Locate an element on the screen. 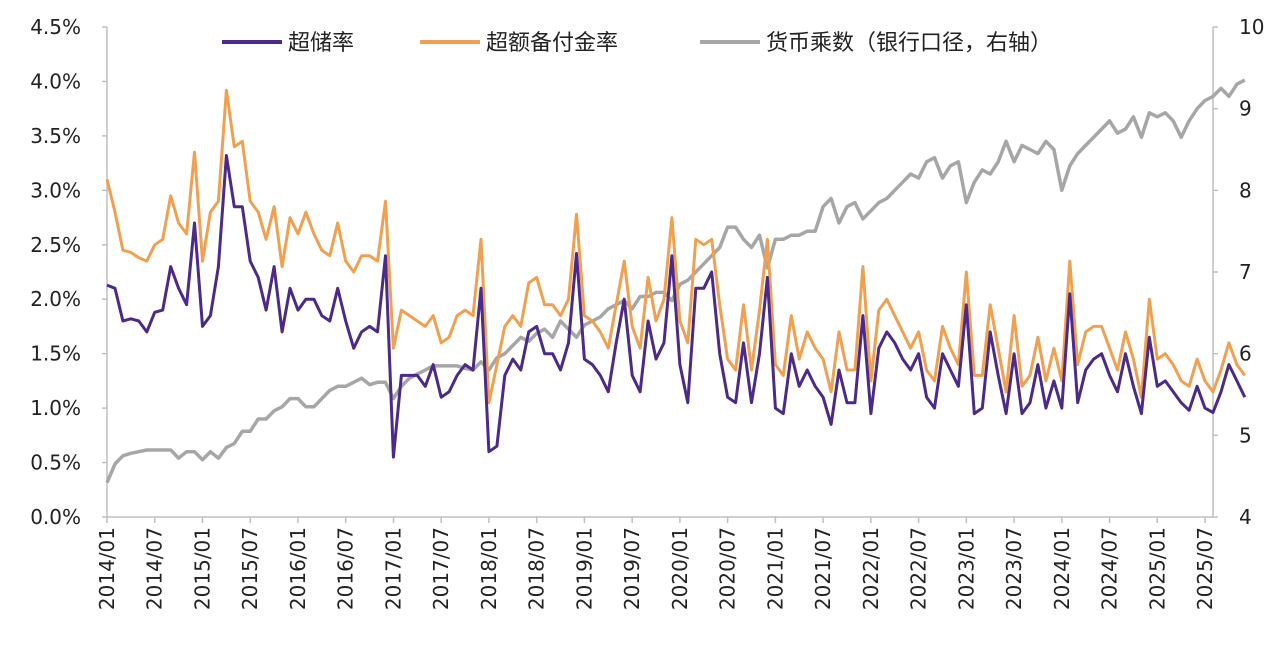 The height and width of the screenshot is (651, 1278). right-tick-label: 7 is located at coordinates (1245, 272).